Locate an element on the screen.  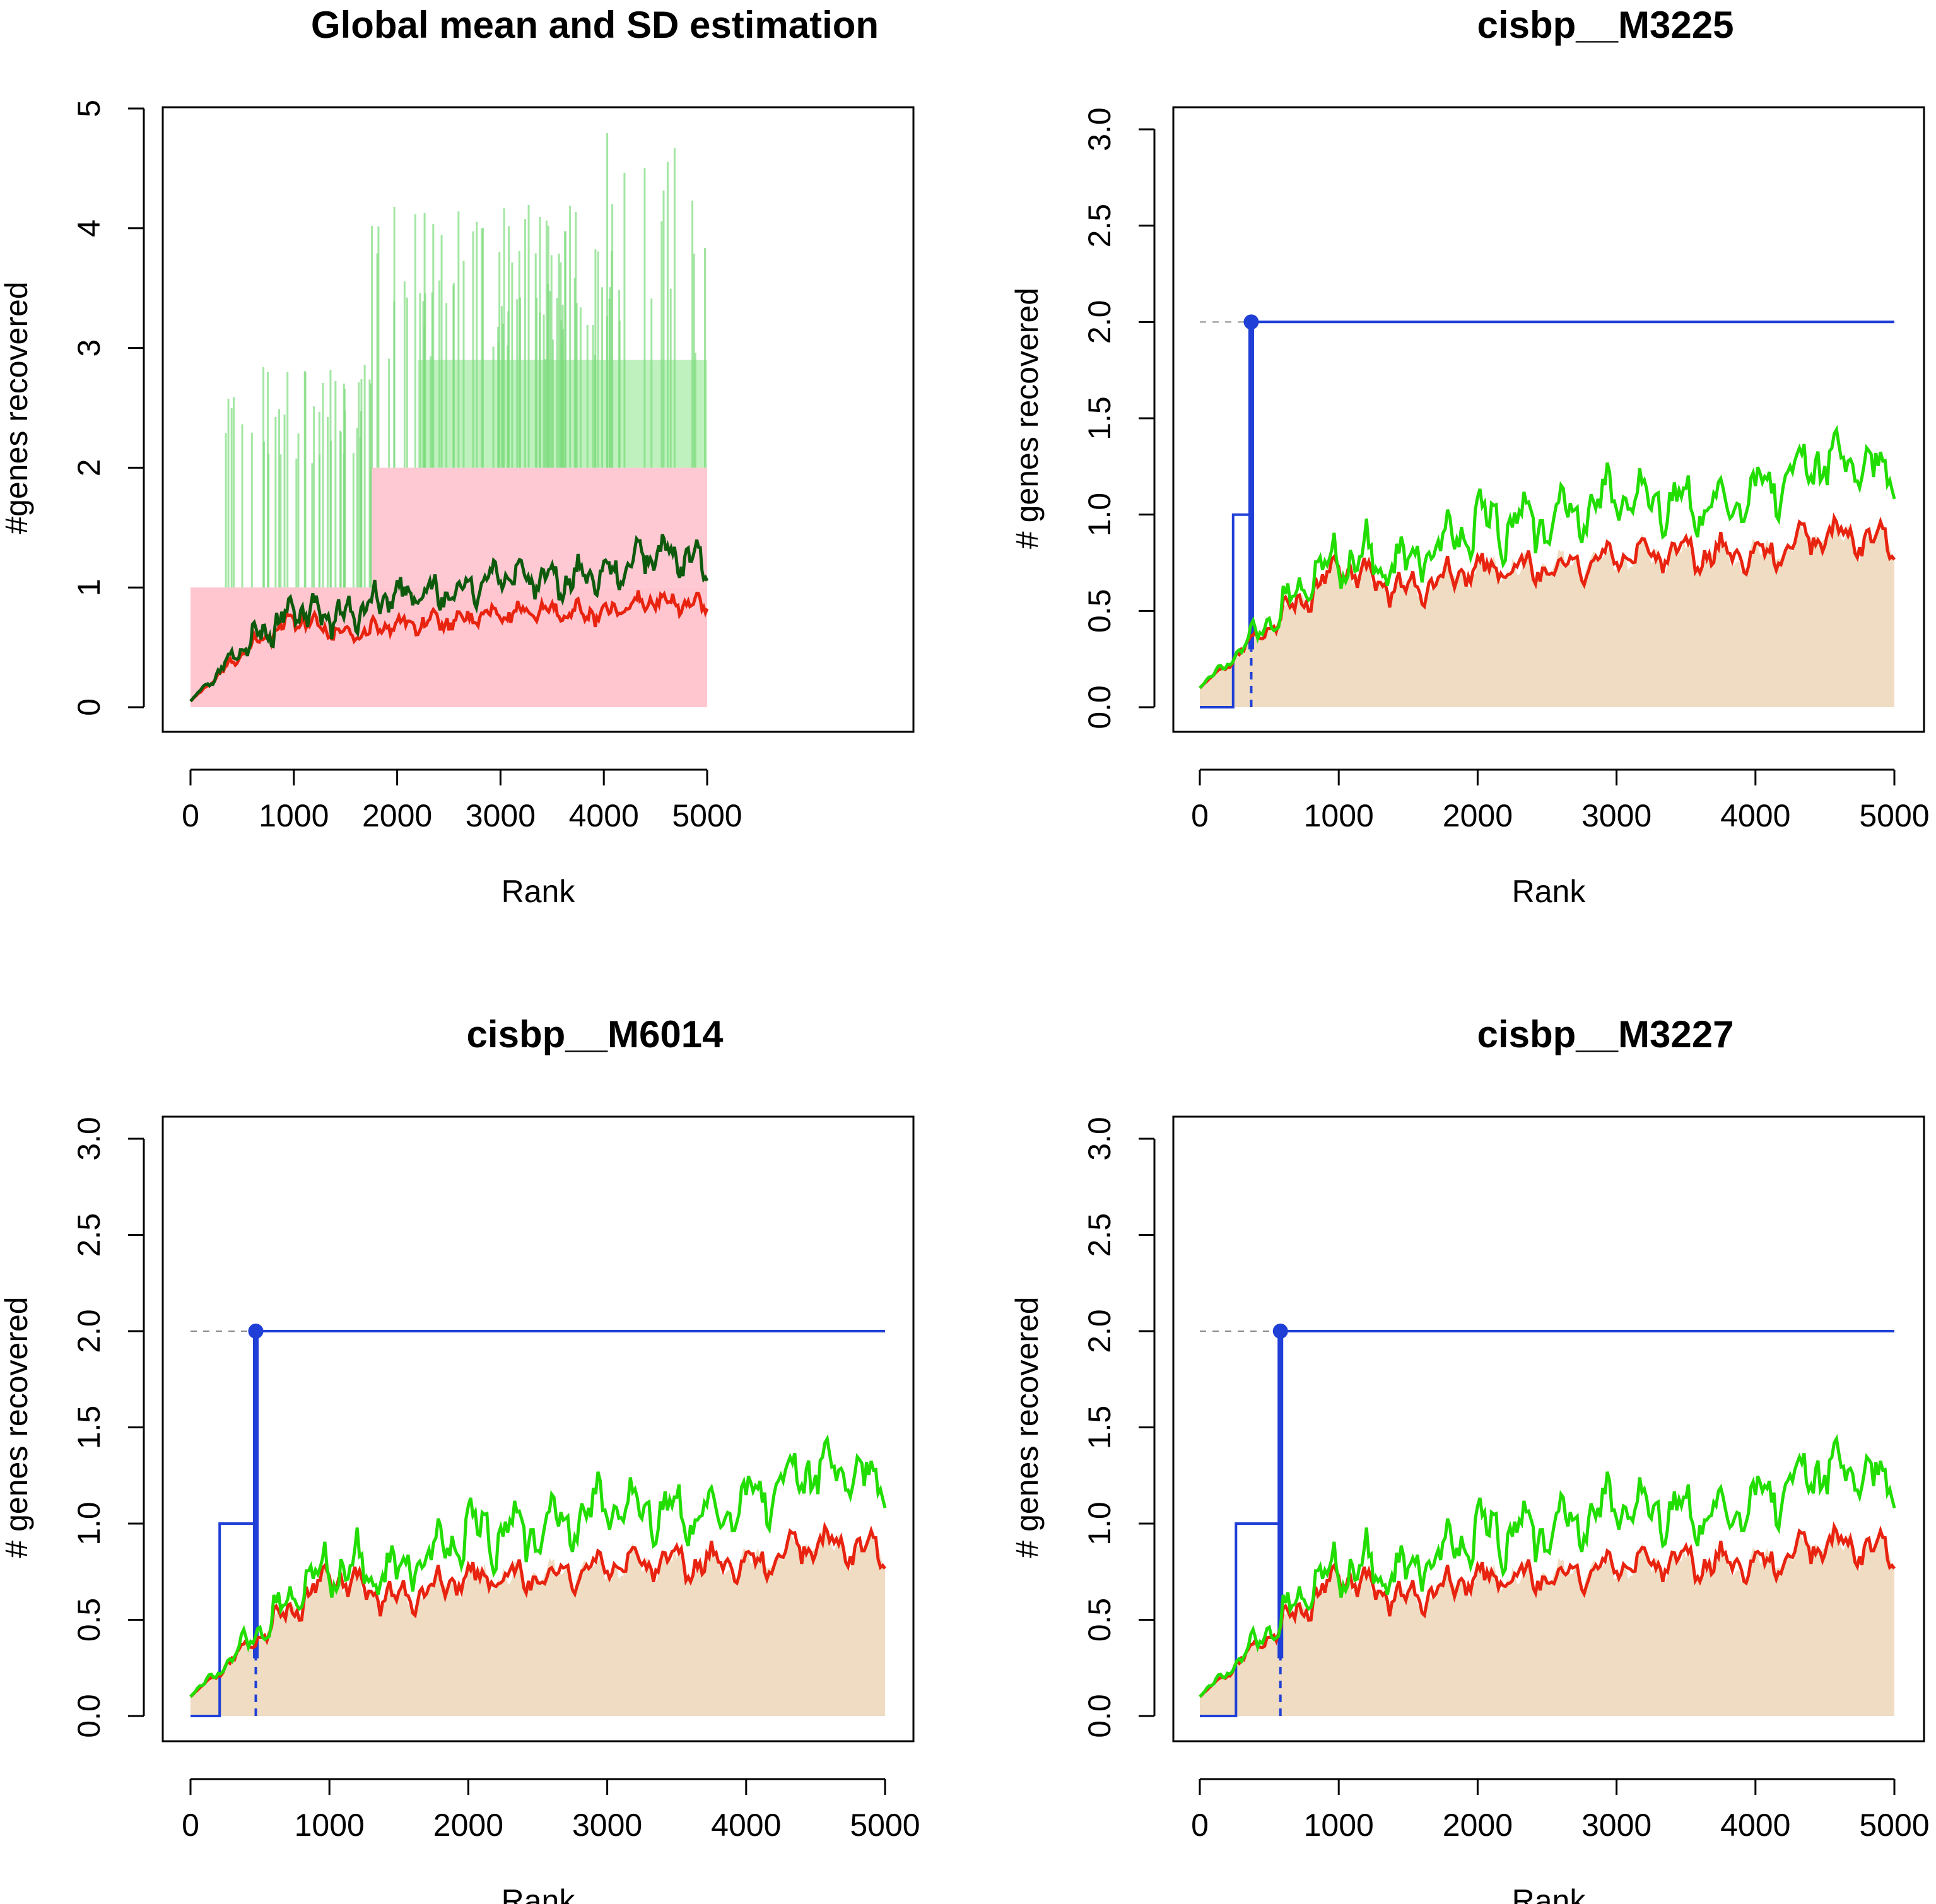
chart-title: cisbp__M3227 is located at coordinates (1605, 1034).